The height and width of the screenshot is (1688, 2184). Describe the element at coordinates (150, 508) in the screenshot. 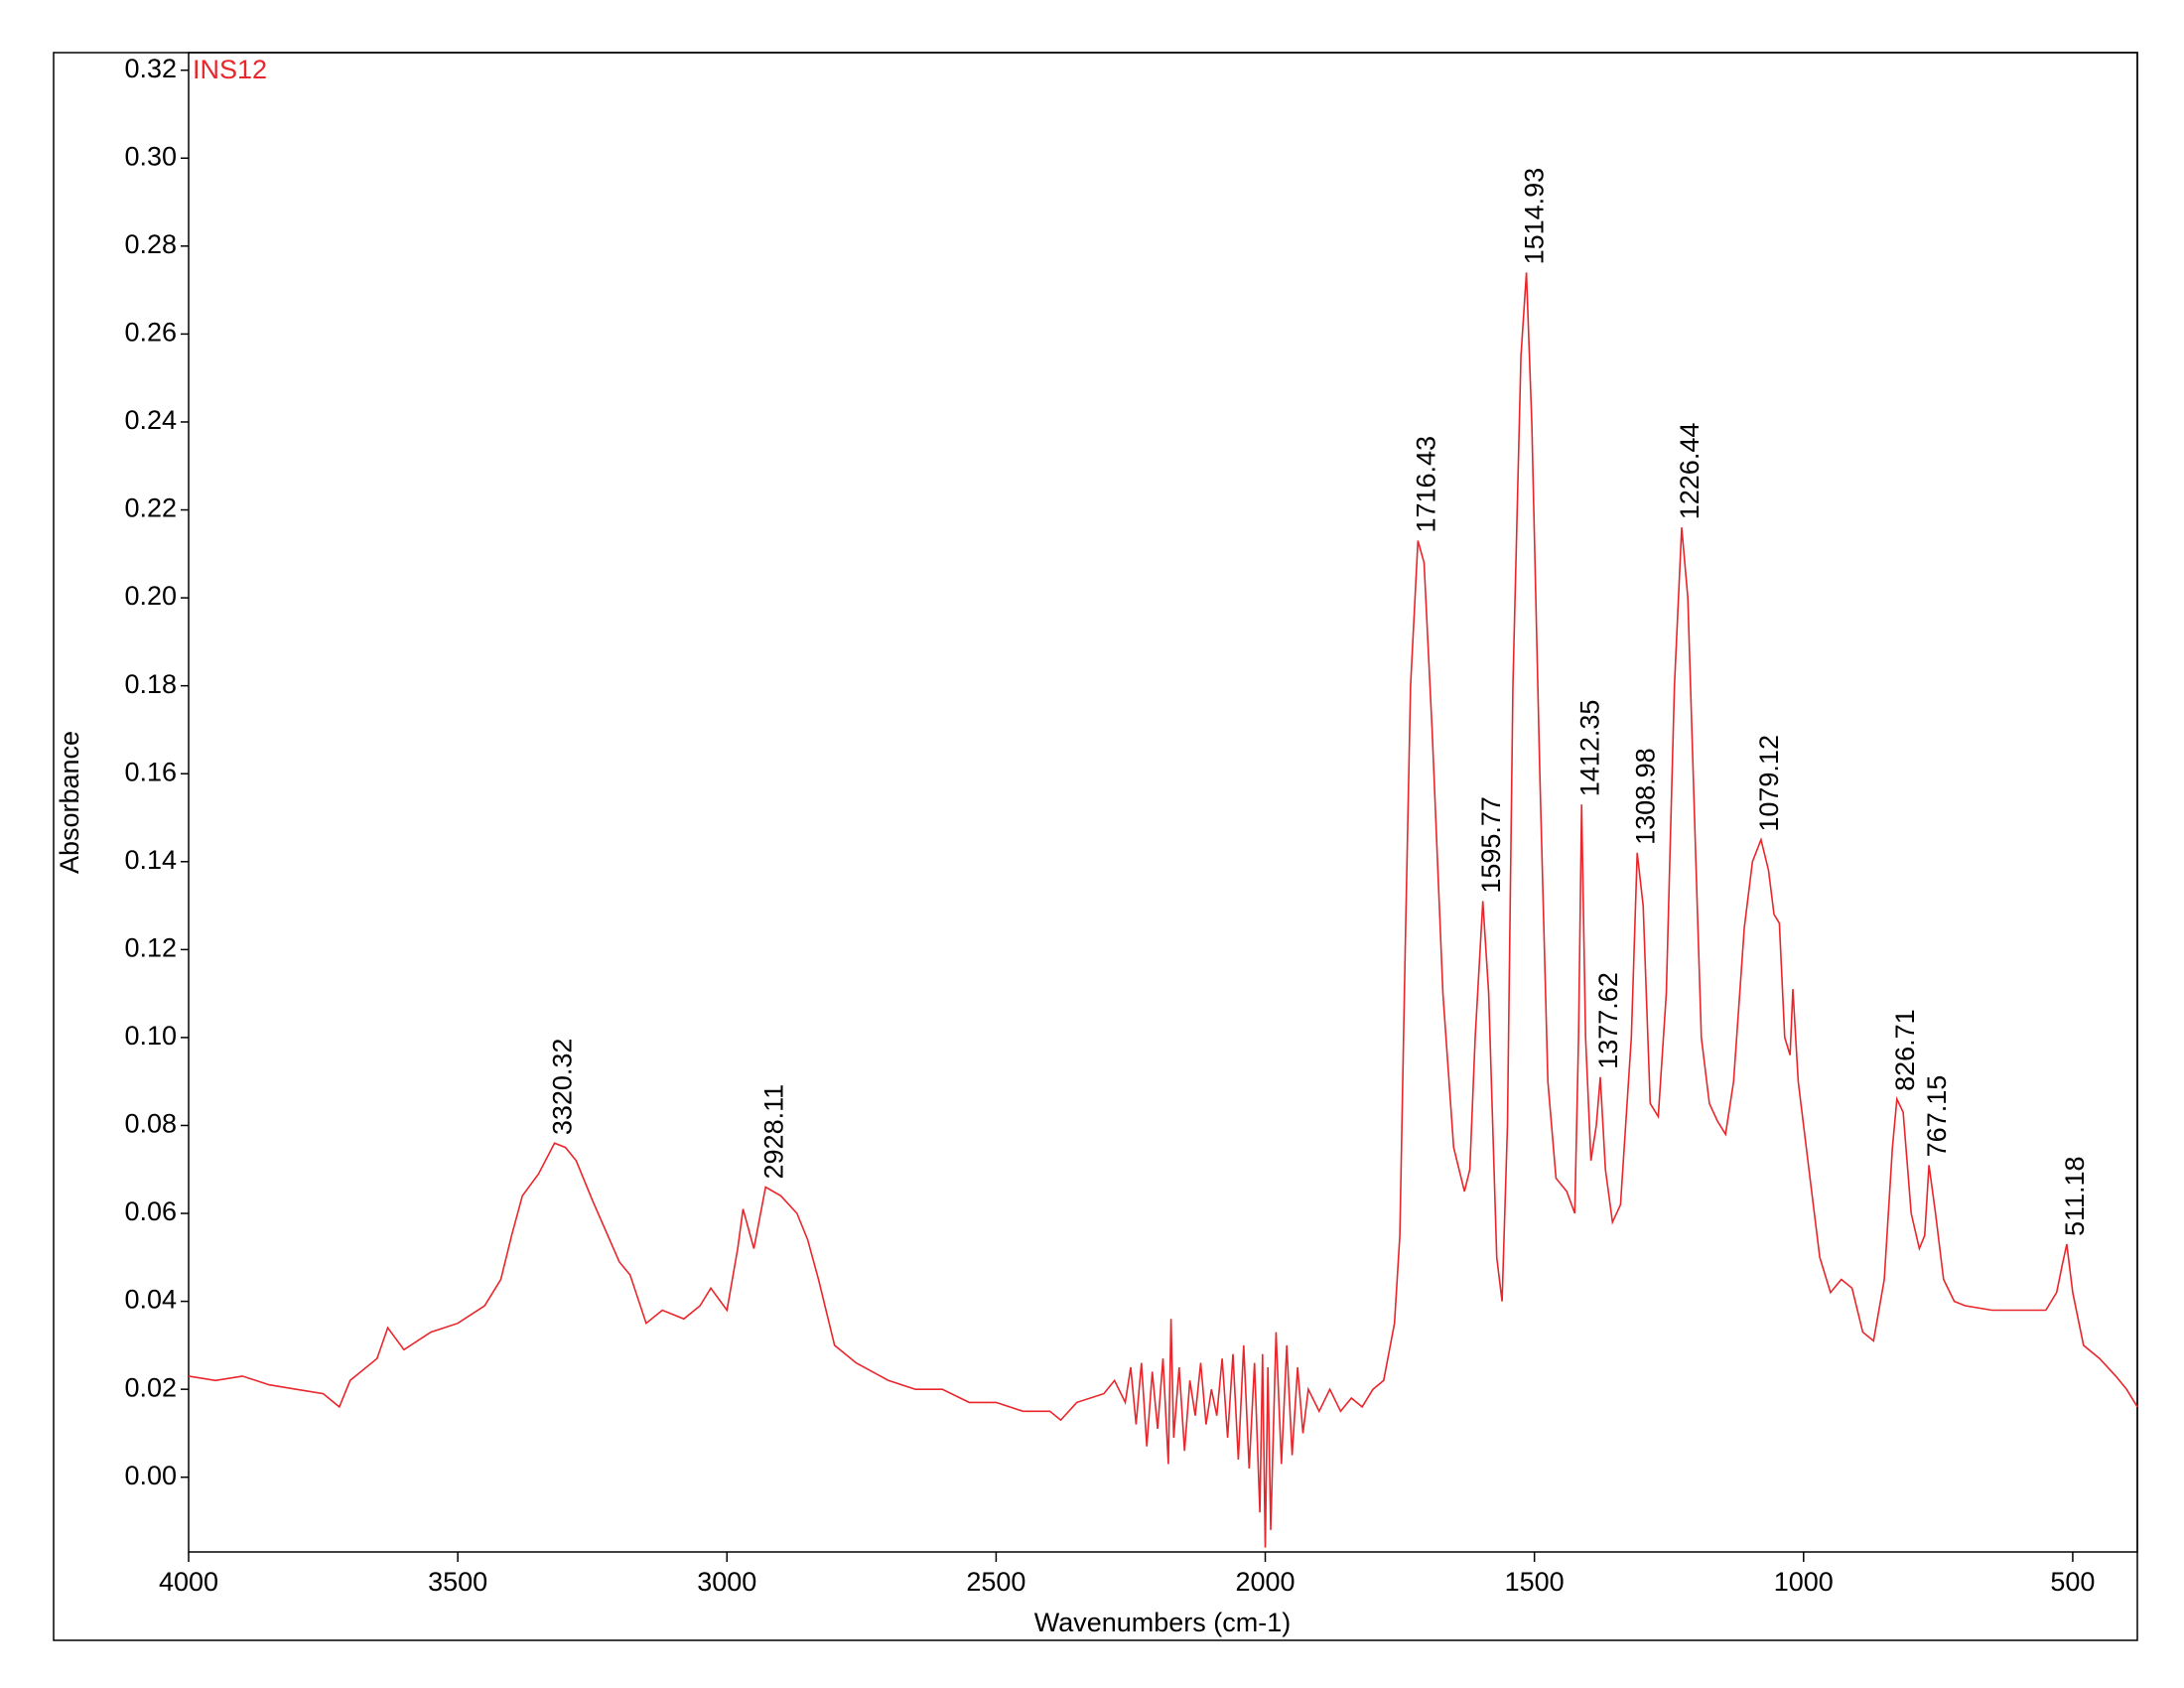

I see `y-tick-label: 0.22` at that location.